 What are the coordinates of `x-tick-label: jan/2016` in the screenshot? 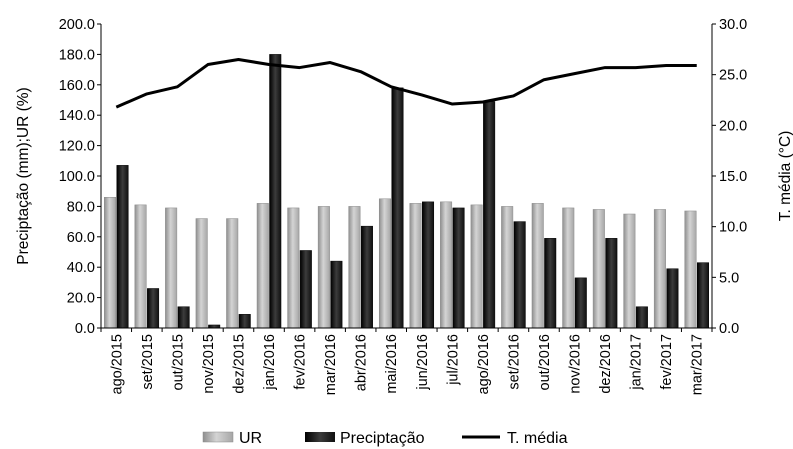 It's located at (270, 362).